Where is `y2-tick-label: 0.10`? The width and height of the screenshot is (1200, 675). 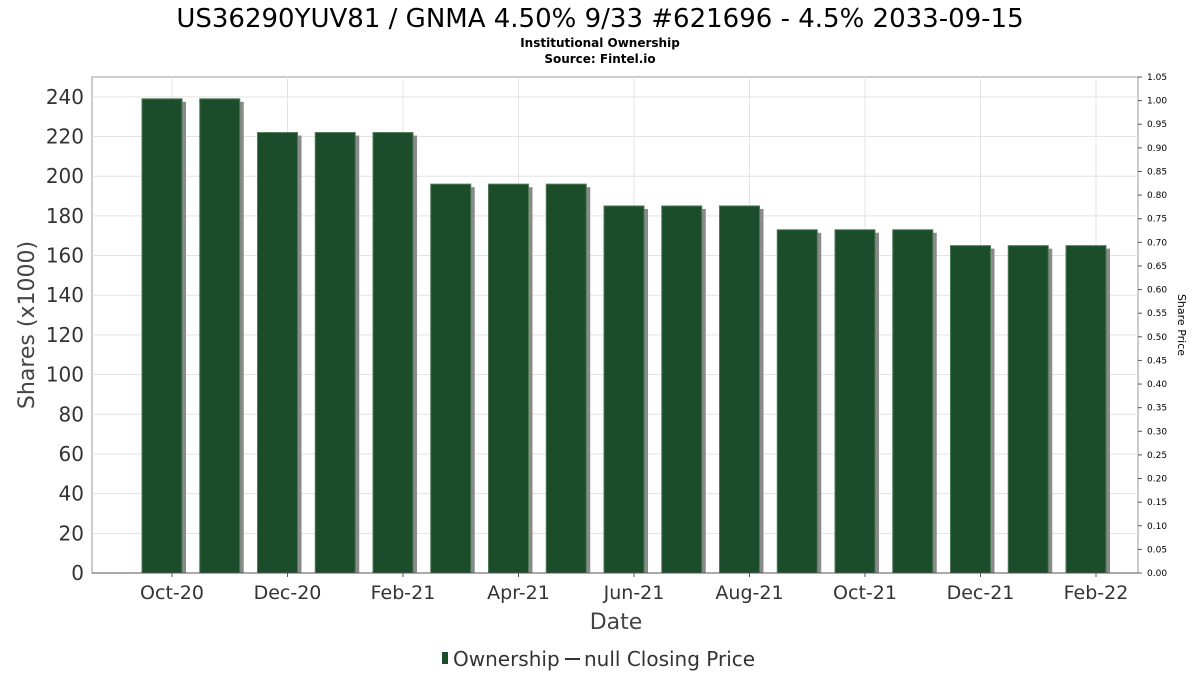
y2-tick-label: 0.10 is located at coordinates (1157, 527).